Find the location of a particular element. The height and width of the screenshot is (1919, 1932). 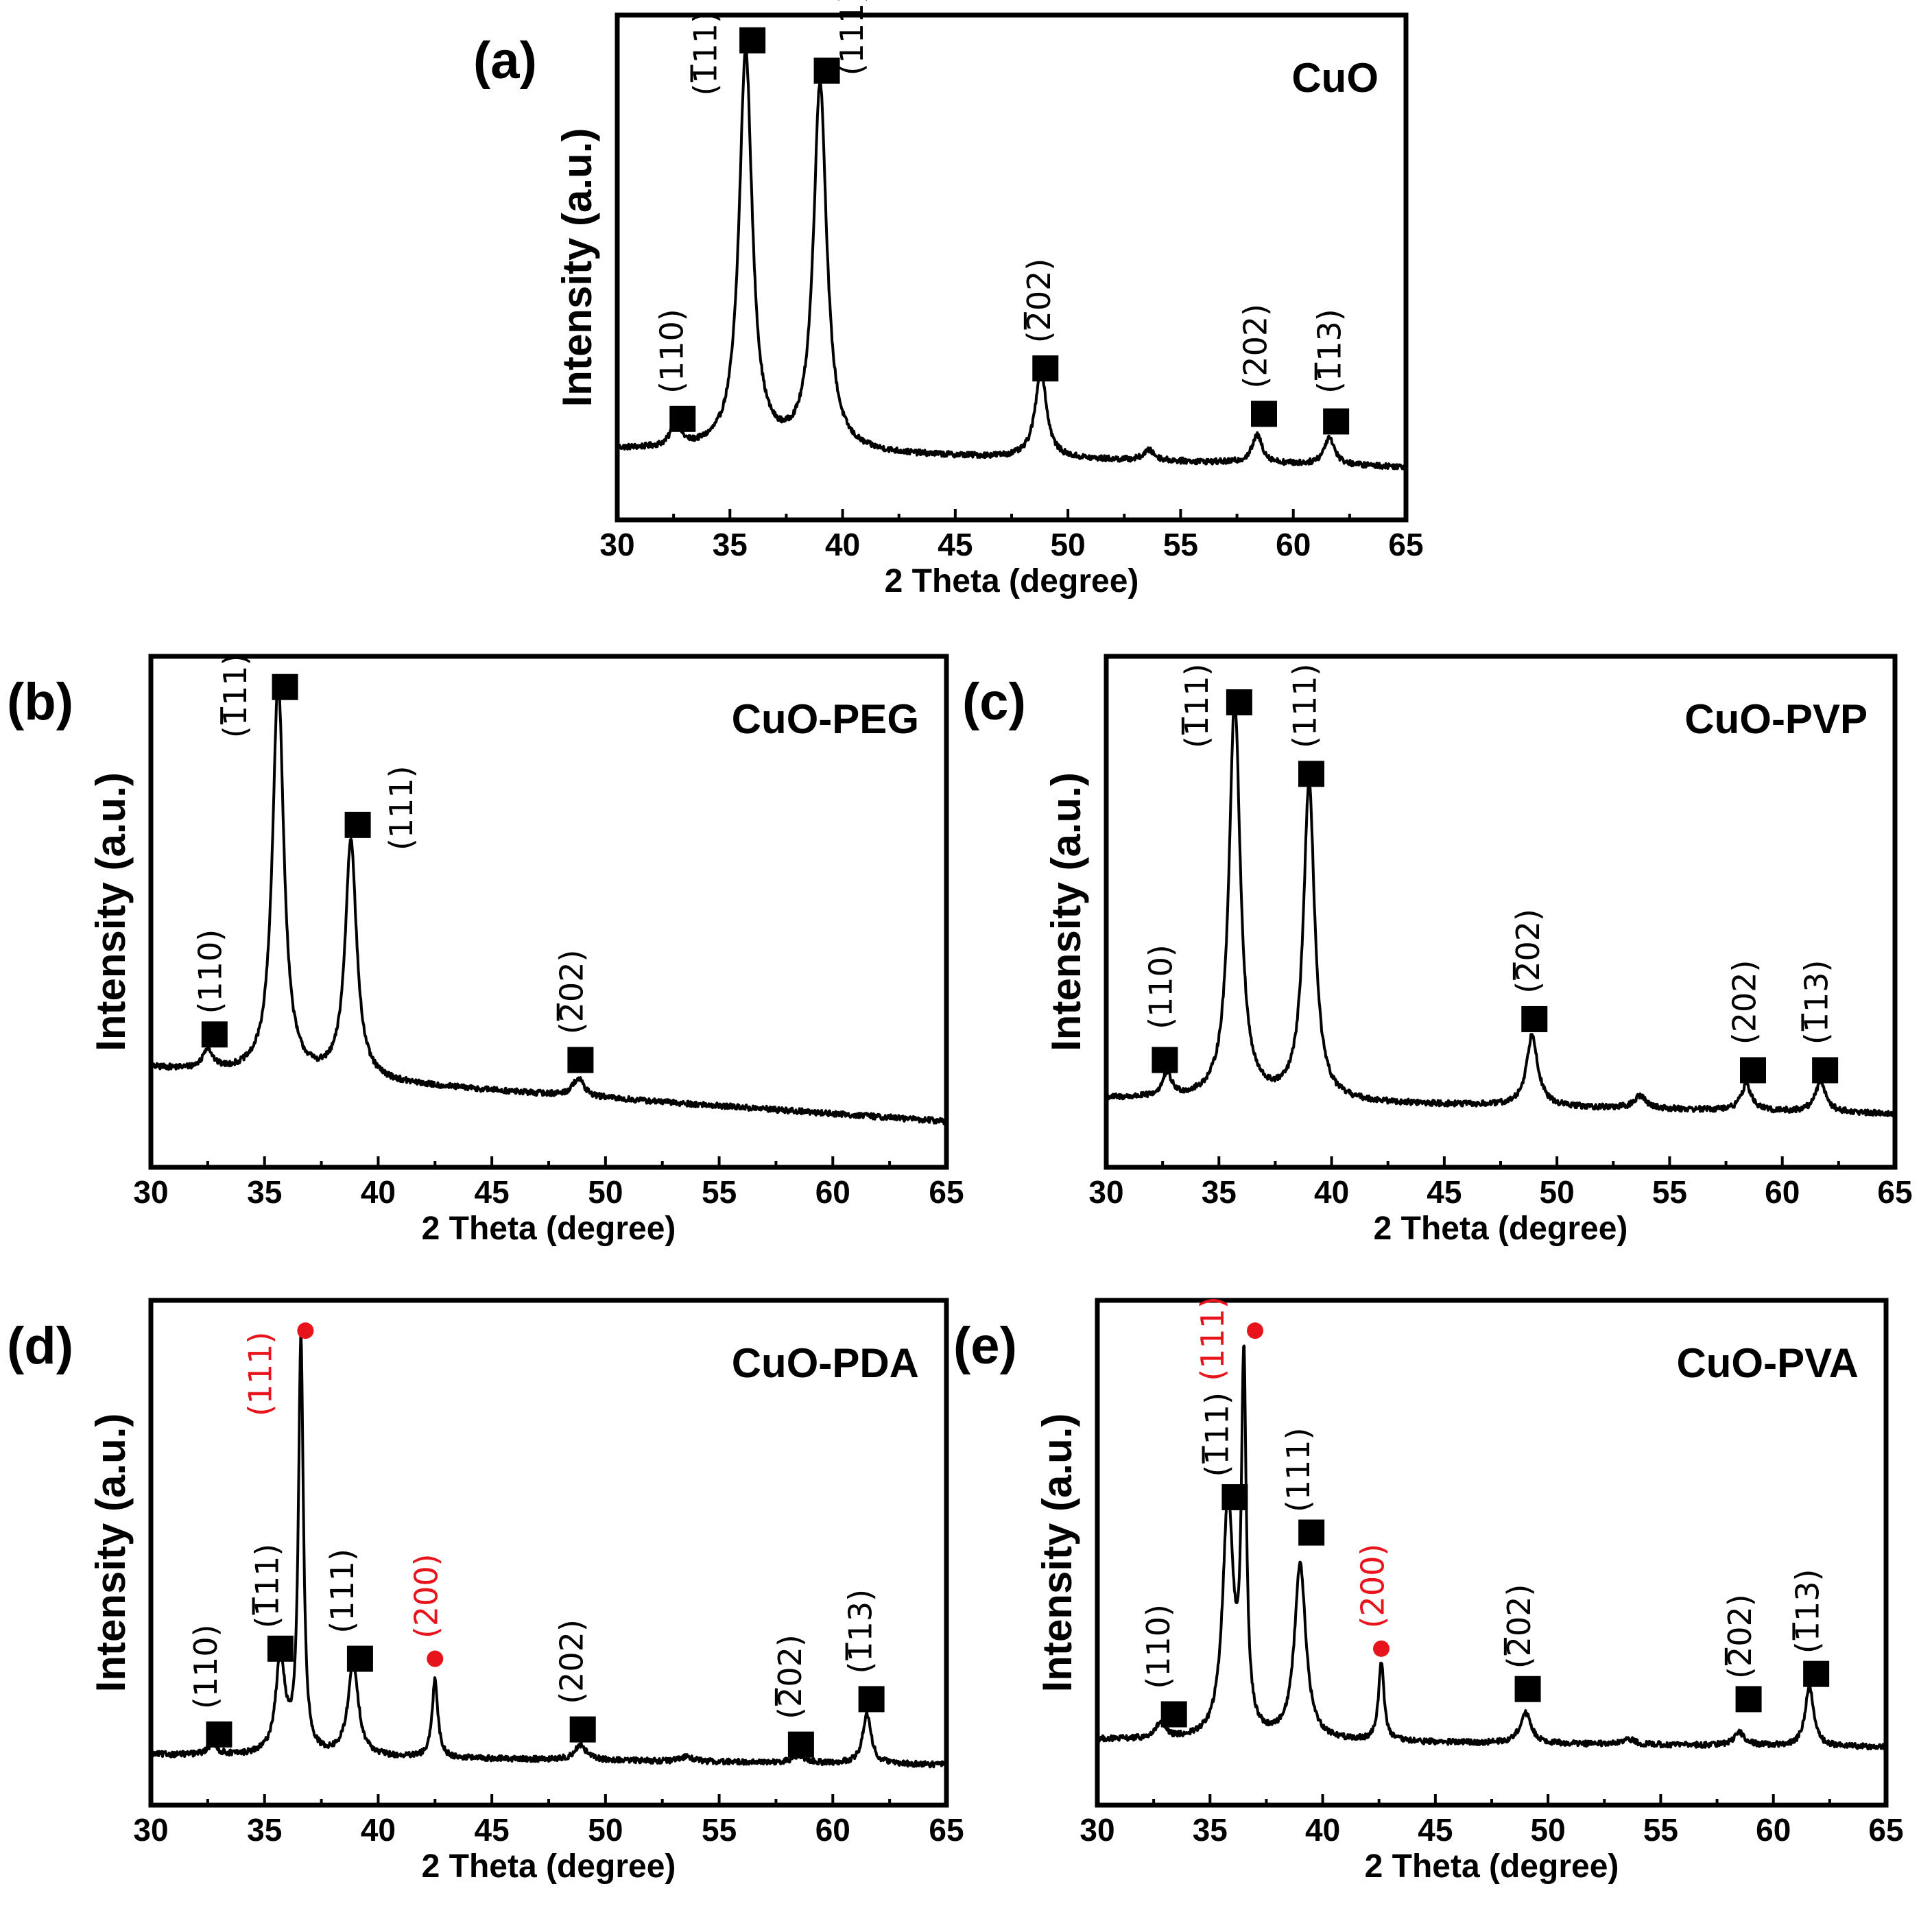

sample-name: CuO is located at coordinates (1335, 78).